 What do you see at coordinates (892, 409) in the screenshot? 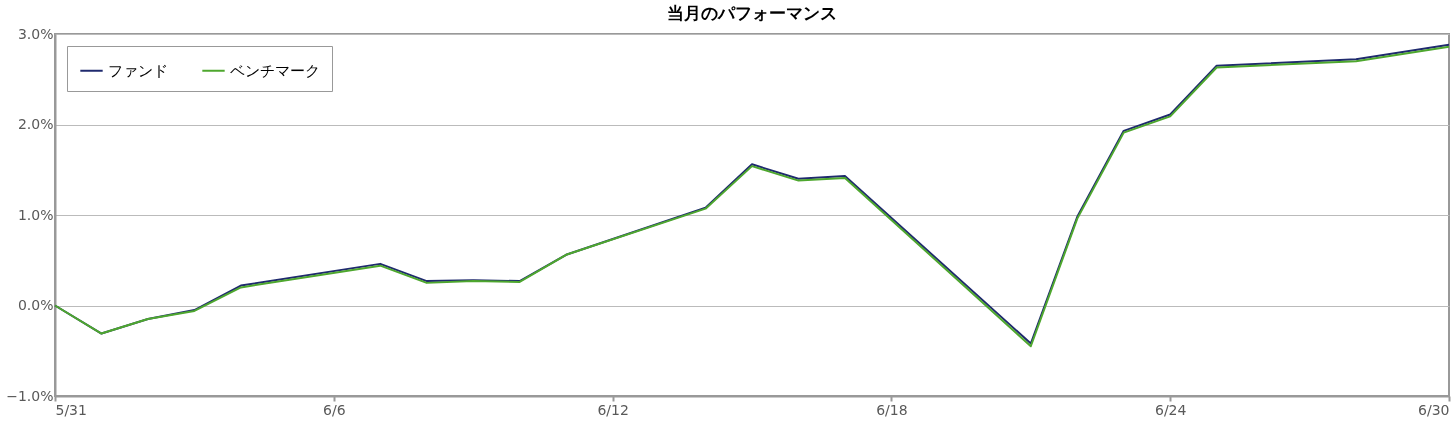
I see `x-tick-label: 6/18` at bounding box center [892, 409].